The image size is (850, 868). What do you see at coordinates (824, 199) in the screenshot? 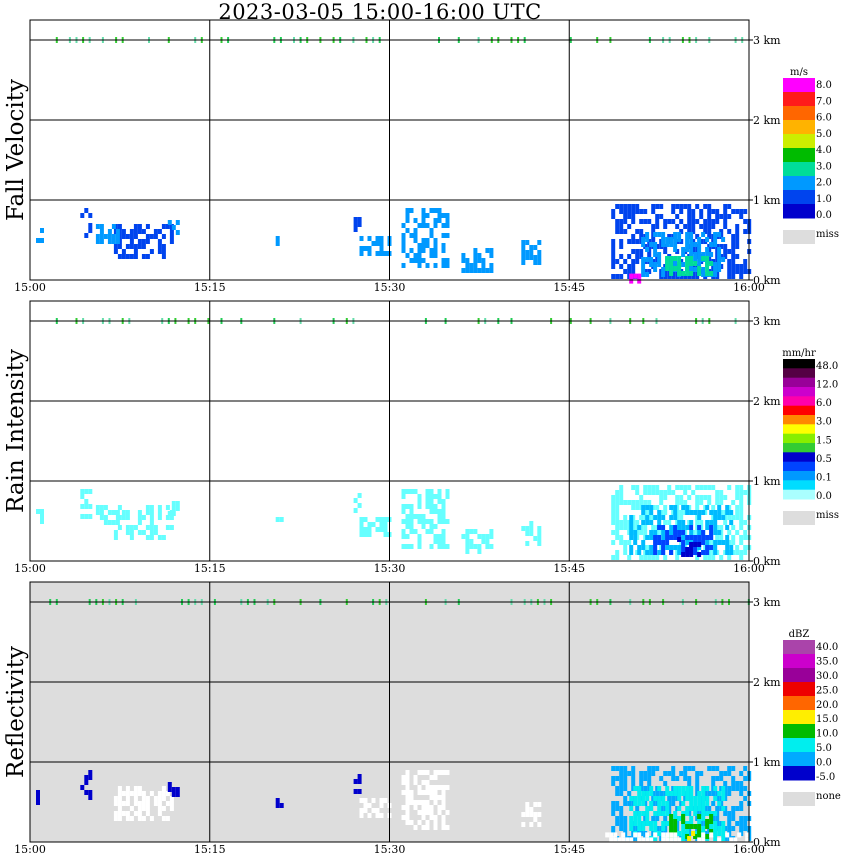
I see `colorbar-label: 1.0` at bounding box center [824, 199].